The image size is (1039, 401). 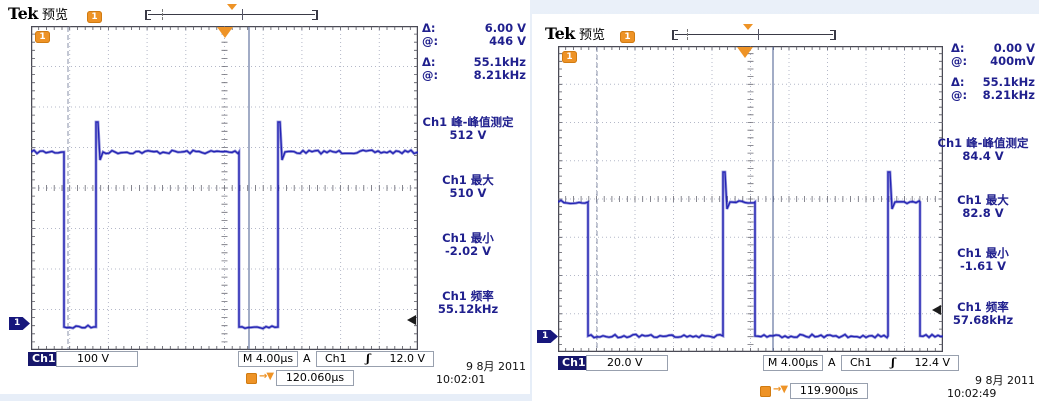 What do you see at coordinates (507, 41) in the screenshot?
I see `cursor-value: 446 V` at bounding box center [507, 41].